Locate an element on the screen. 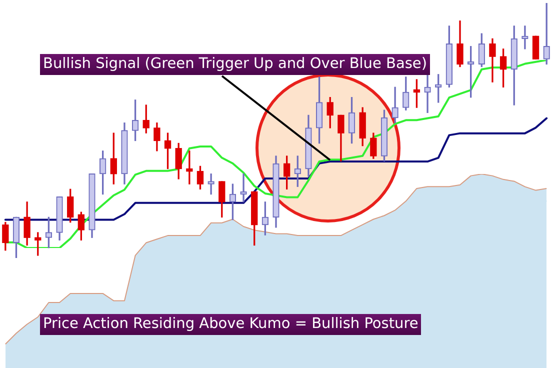  annotation: Price Action Residing Above Kumo = Bullish Posture is located at coordinates (231, 324).